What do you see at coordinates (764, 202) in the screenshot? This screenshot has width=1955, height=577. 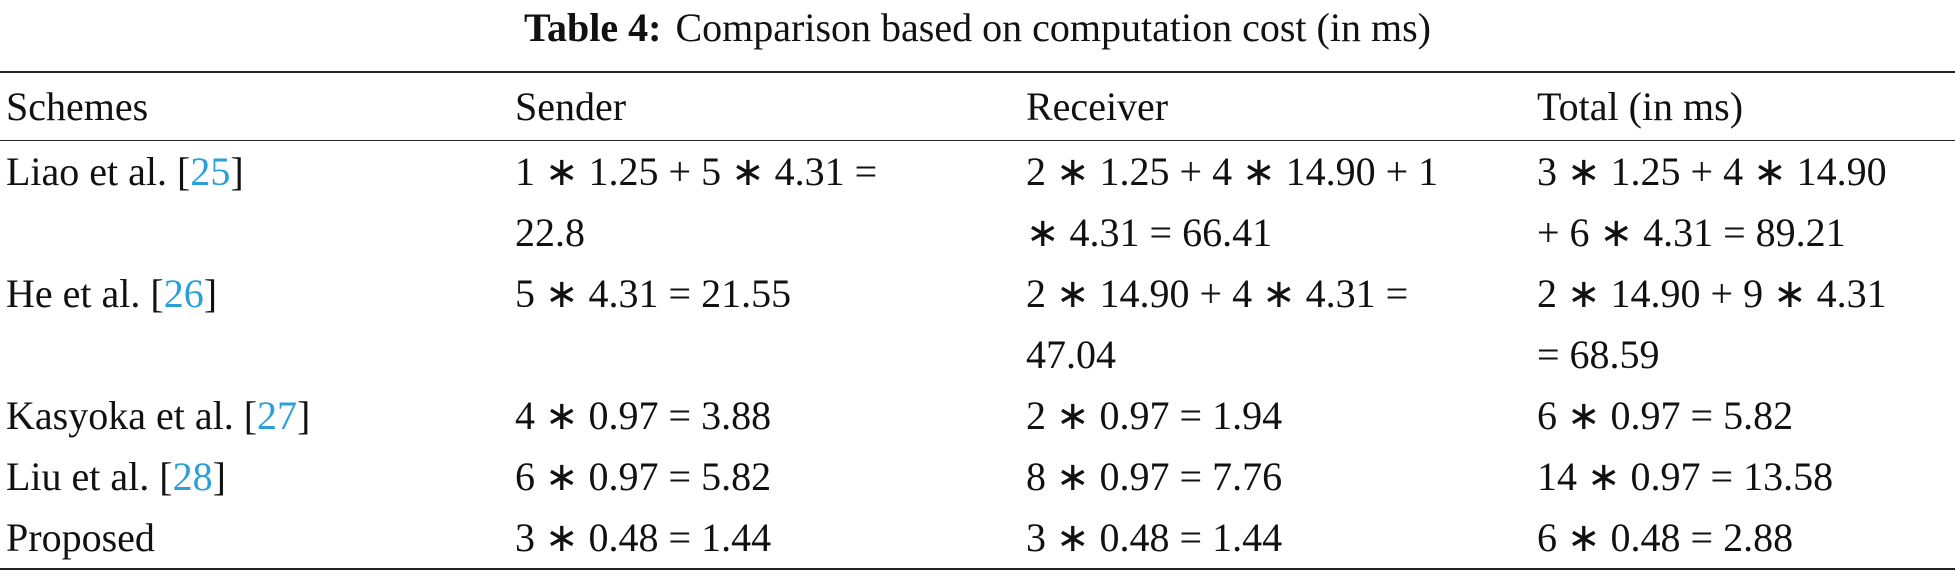 I see `cost-cell: 1 ∗ 1.25 + 5 ∗ 4.31 = 22.8` at bounding box center [764, 202].